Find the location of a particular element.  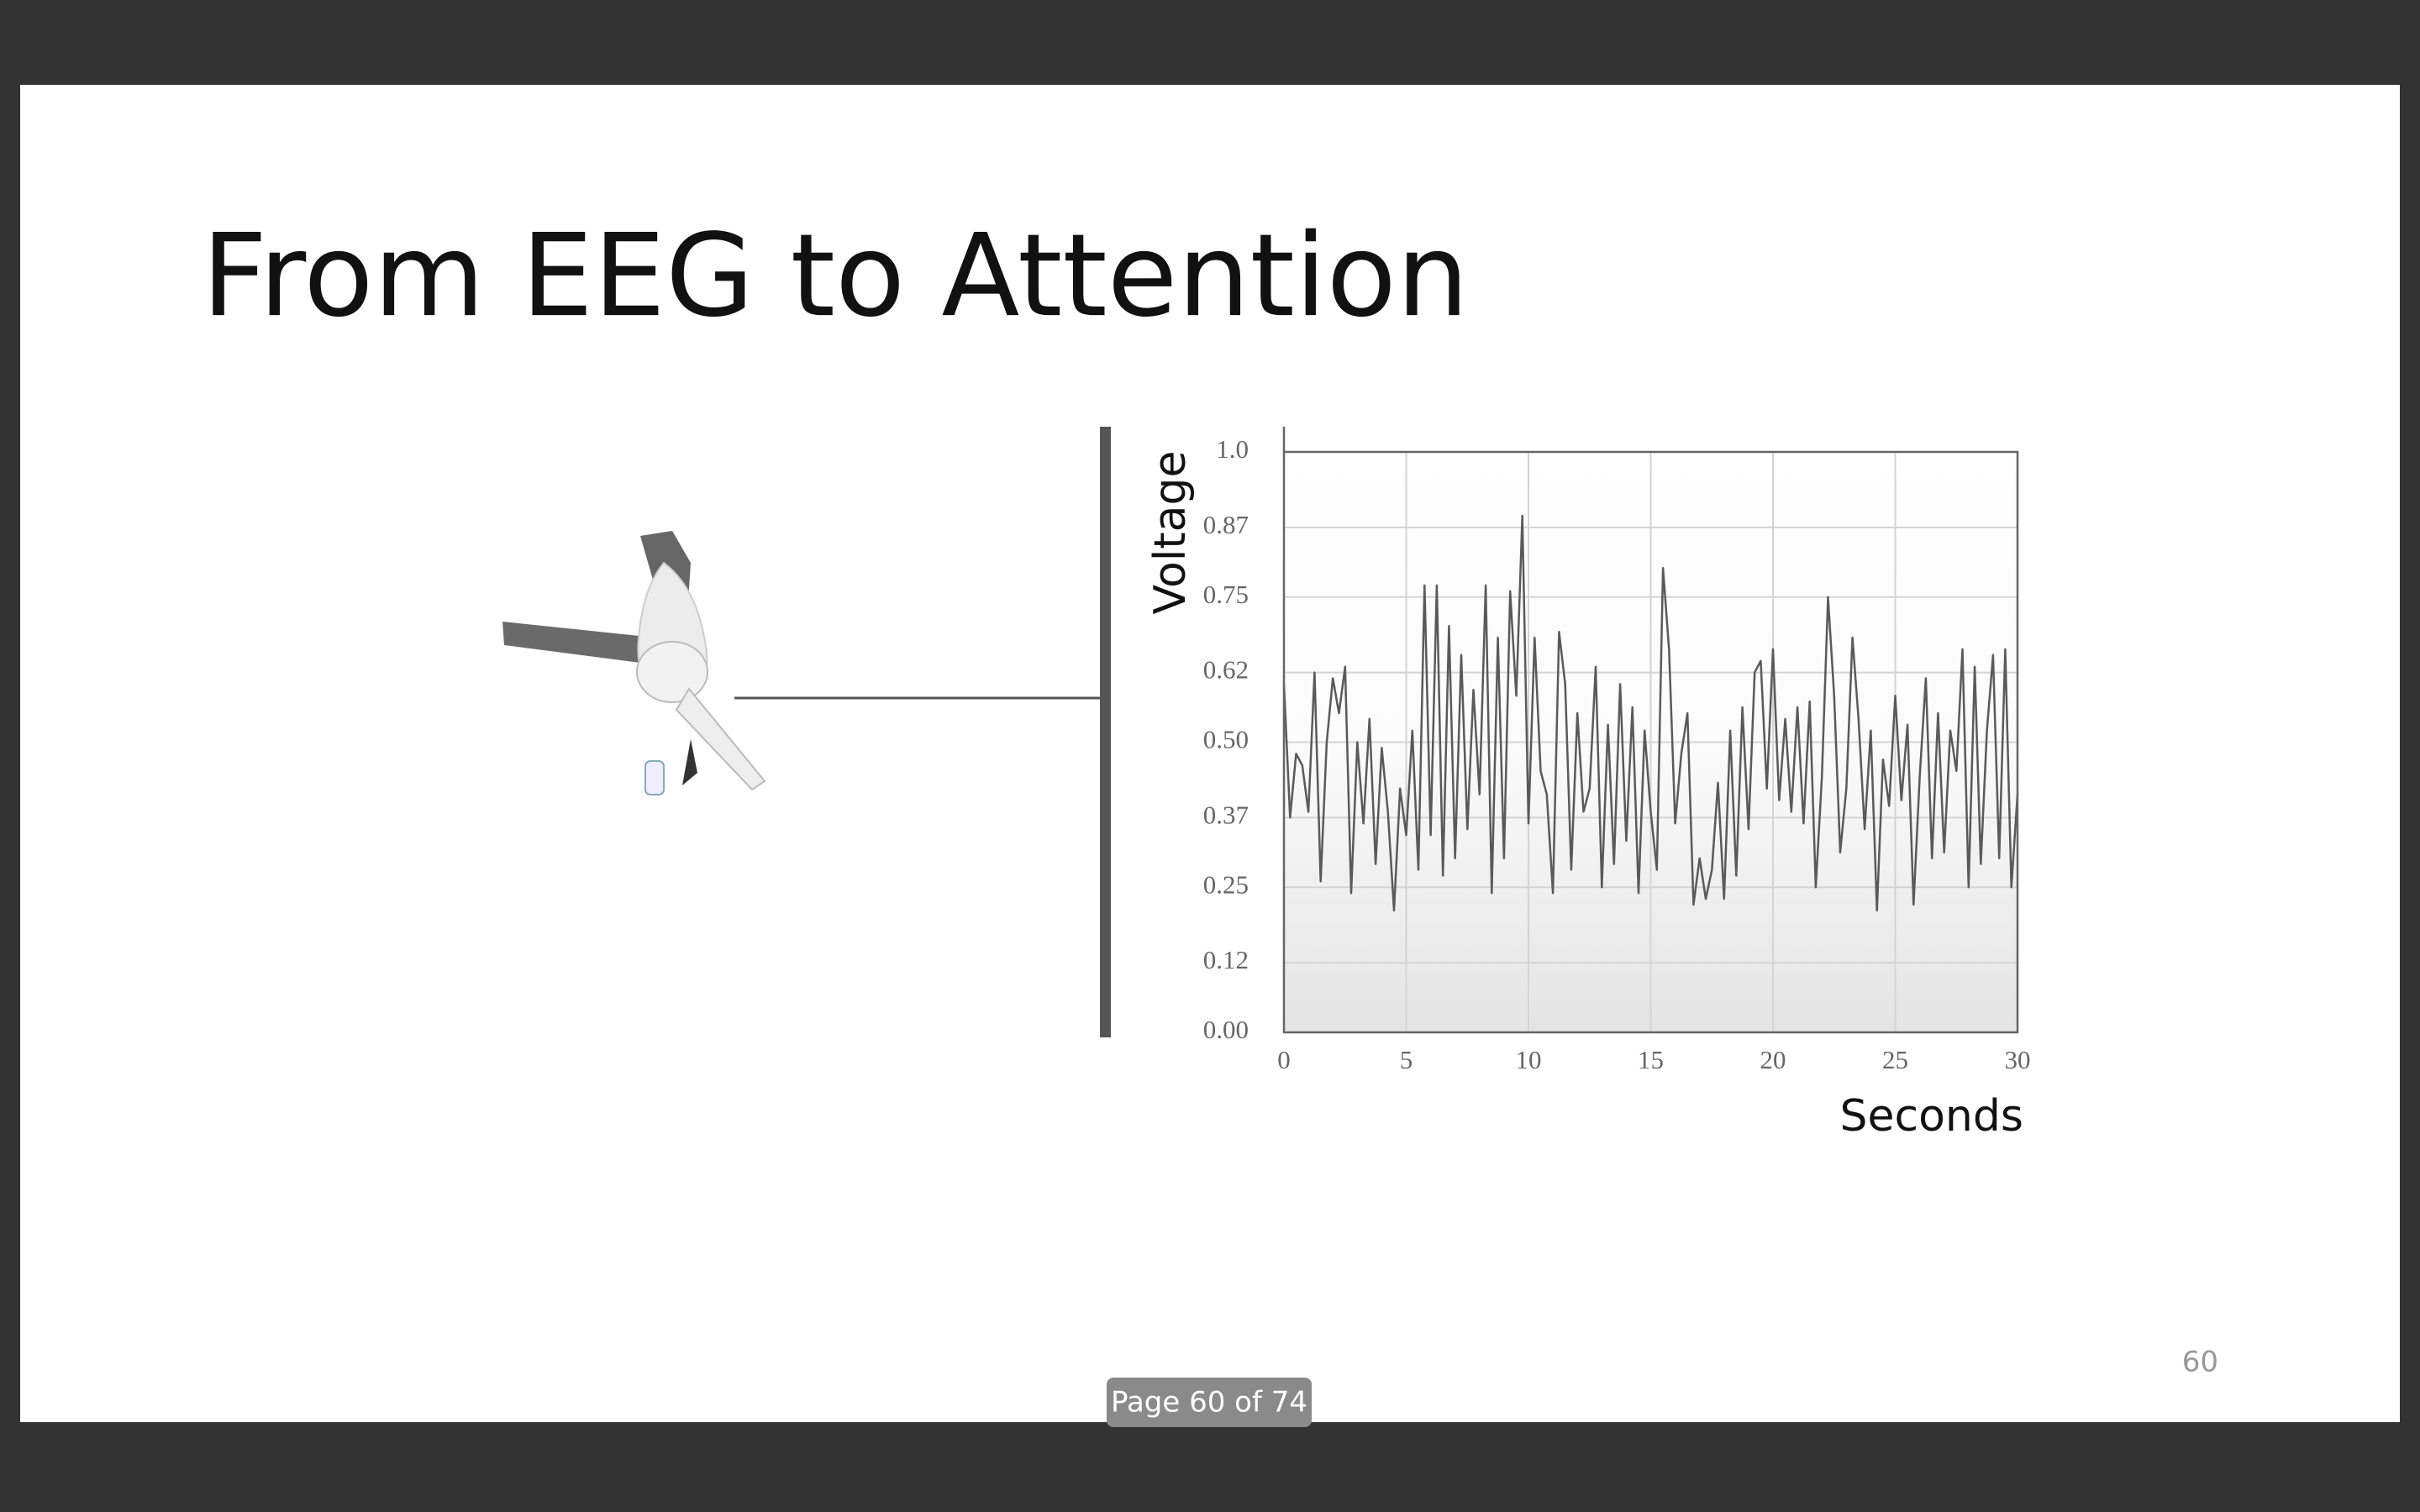

slide-title: From EEG to Attention is located at coordinates (835, 276).